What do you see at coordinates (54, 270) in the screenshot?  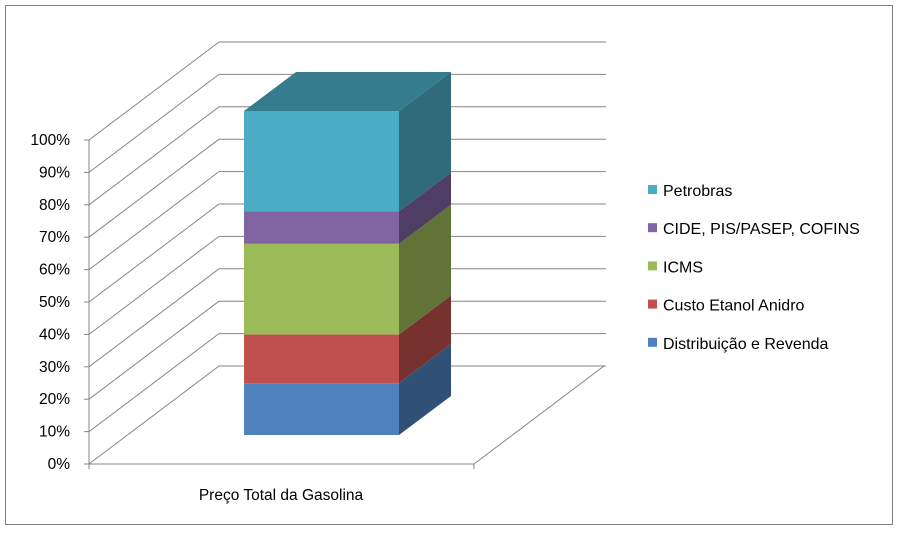 I see `y-tick-label: 60%` at bounding box center [54, 270].